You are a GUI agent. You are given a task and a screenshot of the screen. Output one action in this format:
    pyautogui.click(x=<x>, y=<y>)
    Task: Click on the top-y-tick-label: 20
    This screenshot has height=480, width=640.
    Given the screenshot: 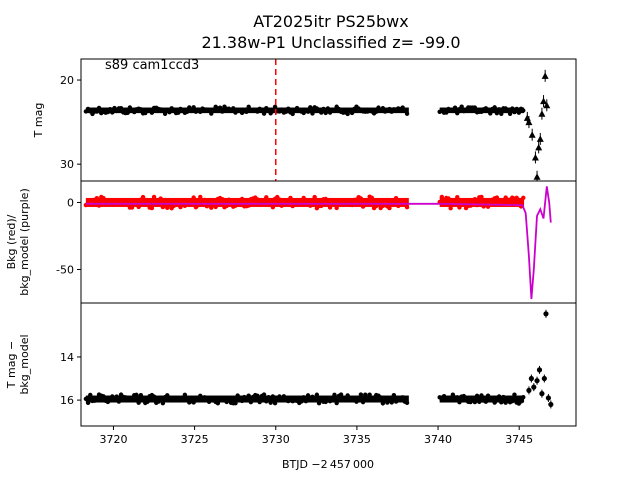 What is the action you would take?
    pyautogui.click(x=67, y=80)
    